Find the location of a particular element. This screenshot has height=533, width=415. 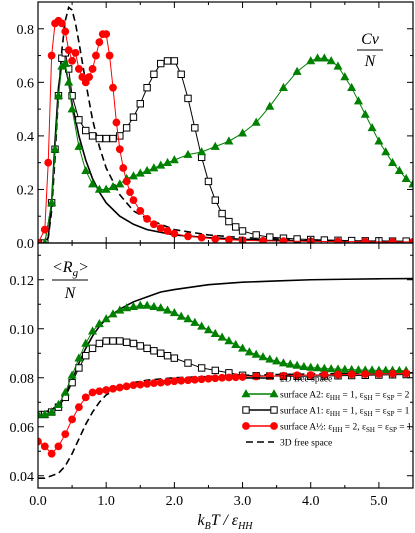

legend-text-sub3: SP is located at coordinates (391, 414).